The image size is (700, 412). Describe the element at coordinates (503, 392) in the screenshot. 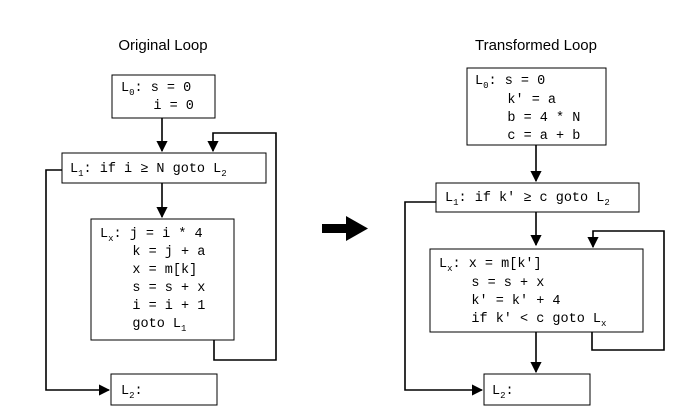

I see `transformed-l2-line: L2:` at that location.